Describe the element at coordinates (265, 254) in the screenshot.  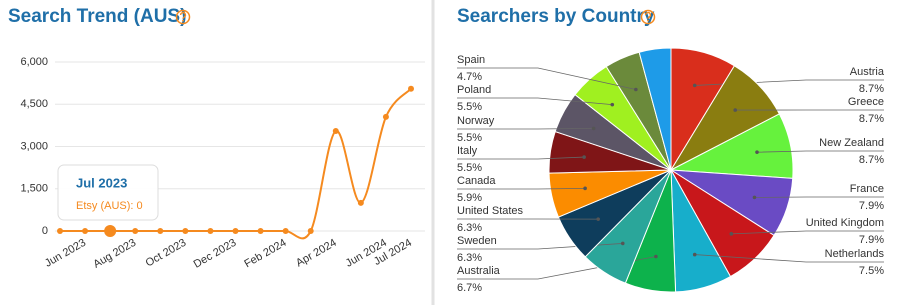
I see `x-tick-label: Feb 2024` at that location.